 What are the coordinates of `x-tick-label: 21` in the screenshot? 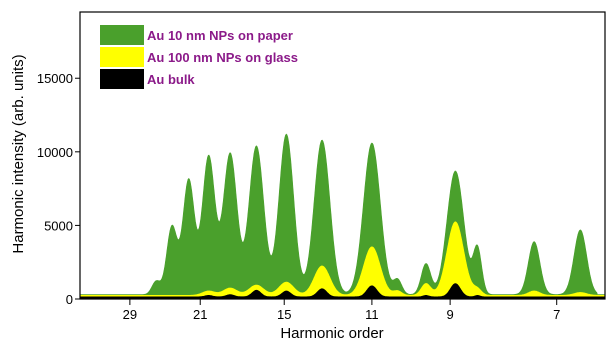 It's located at (200, 314).